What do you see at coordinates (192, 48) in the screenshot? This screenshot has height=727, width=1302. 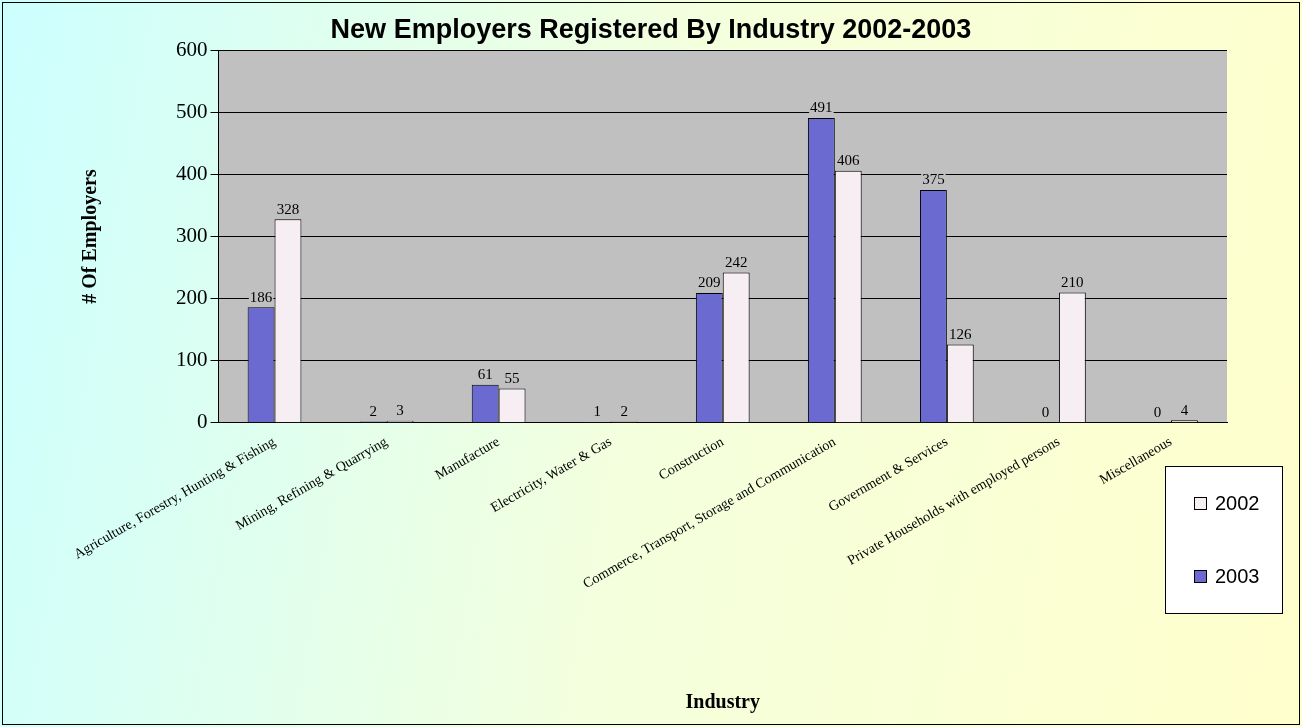 I see `y-tick-label: 600` at bounding box center [192, 48].